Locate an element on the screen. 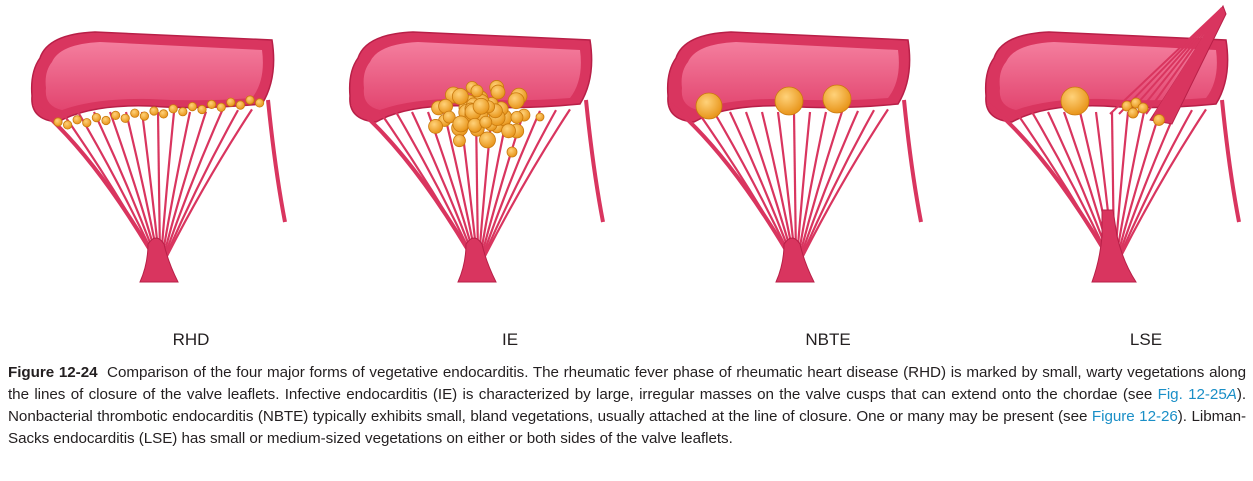 Image resolution: width=1253 pixels, height=481 pixels. valve-panel-ie is located at coordinates (476, 157).